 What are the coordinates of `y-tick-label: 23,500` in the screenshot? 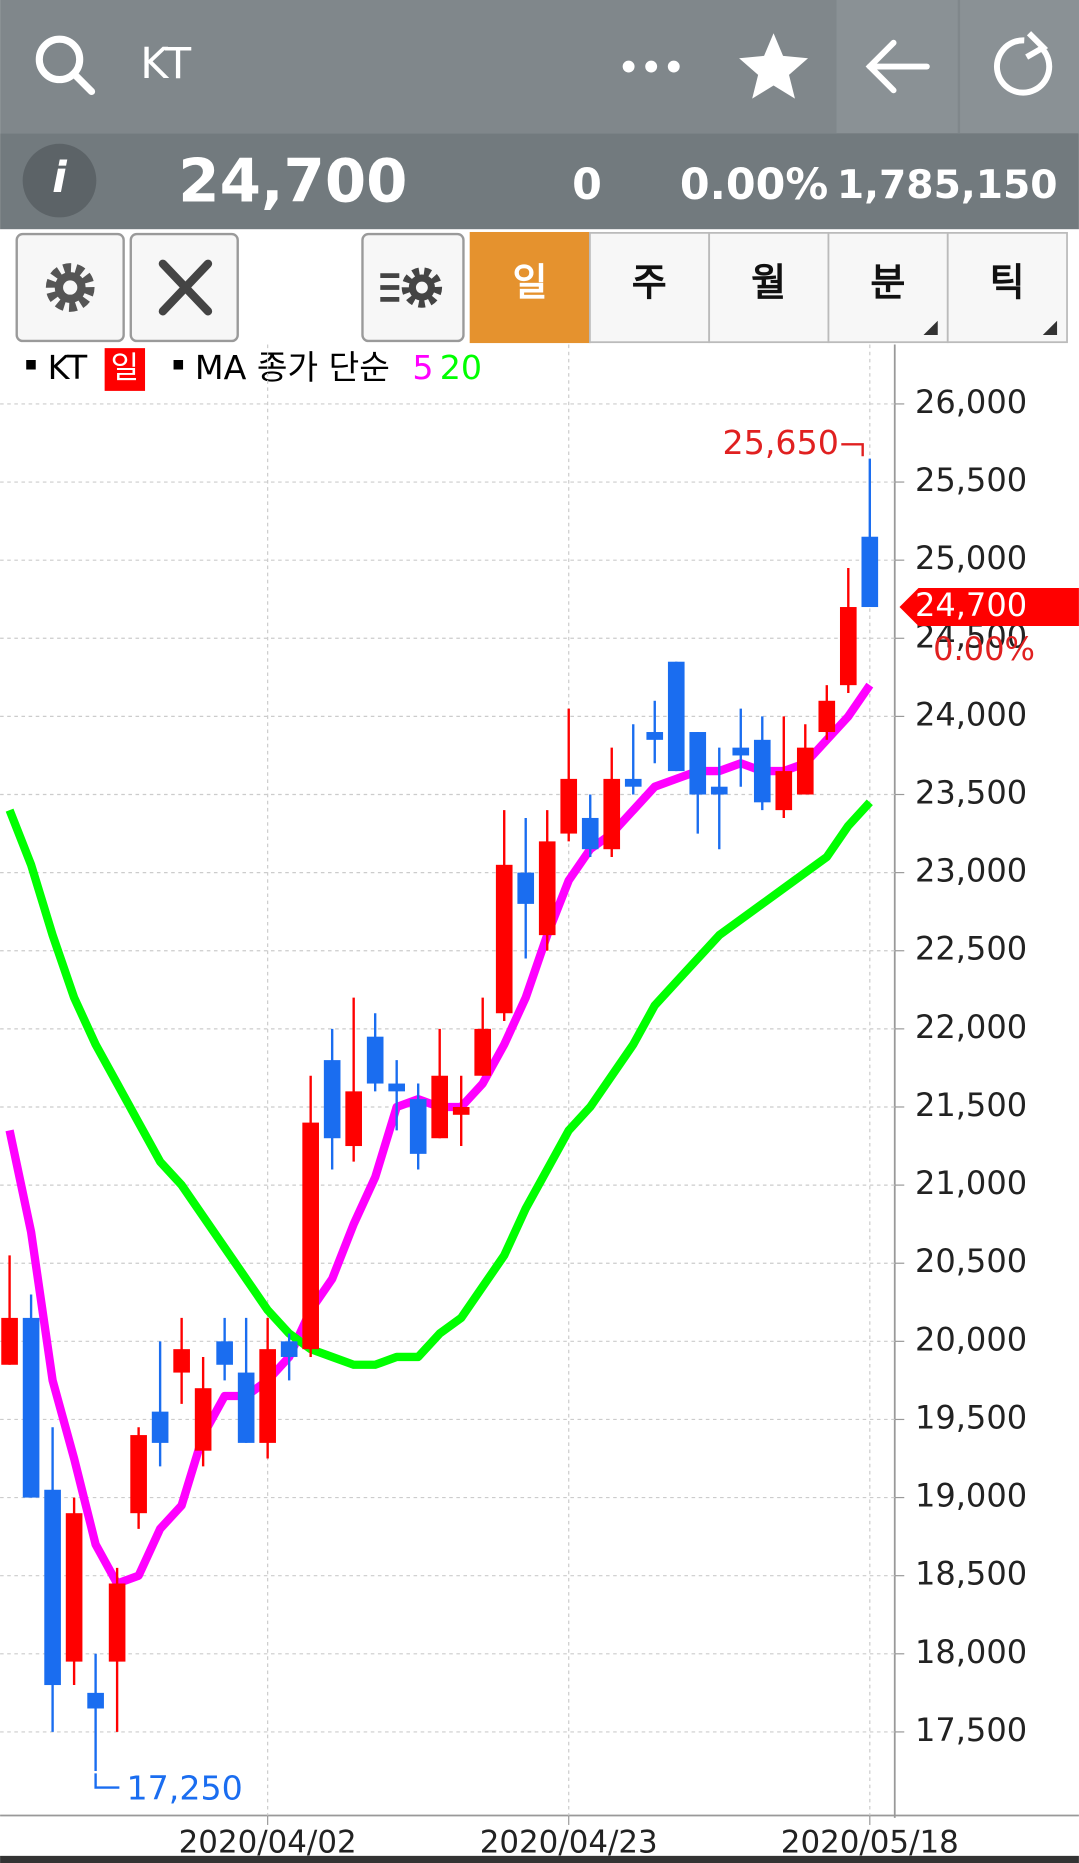 It's located at (971, 793).